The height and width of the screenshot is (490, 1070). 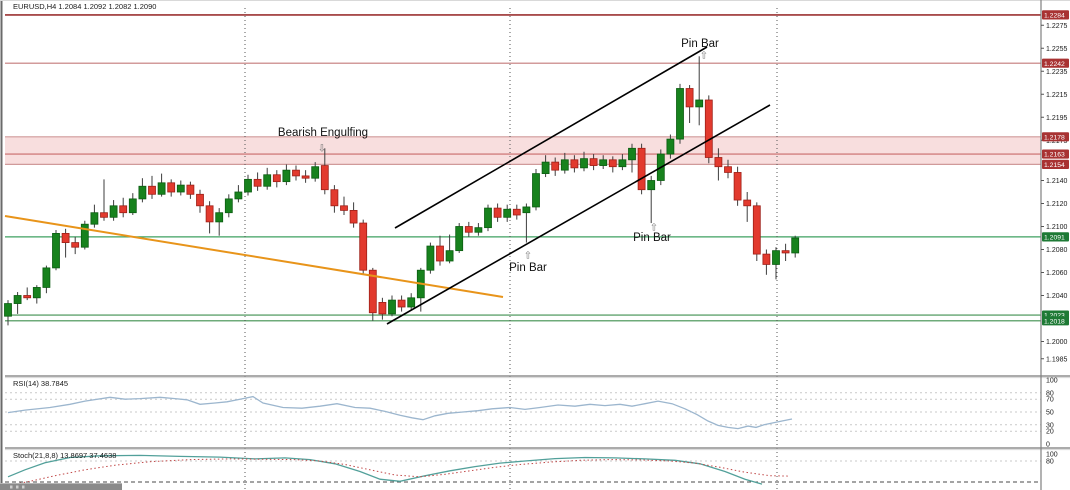 I want to click on uptrend-upper, so click(x=551, y=137).